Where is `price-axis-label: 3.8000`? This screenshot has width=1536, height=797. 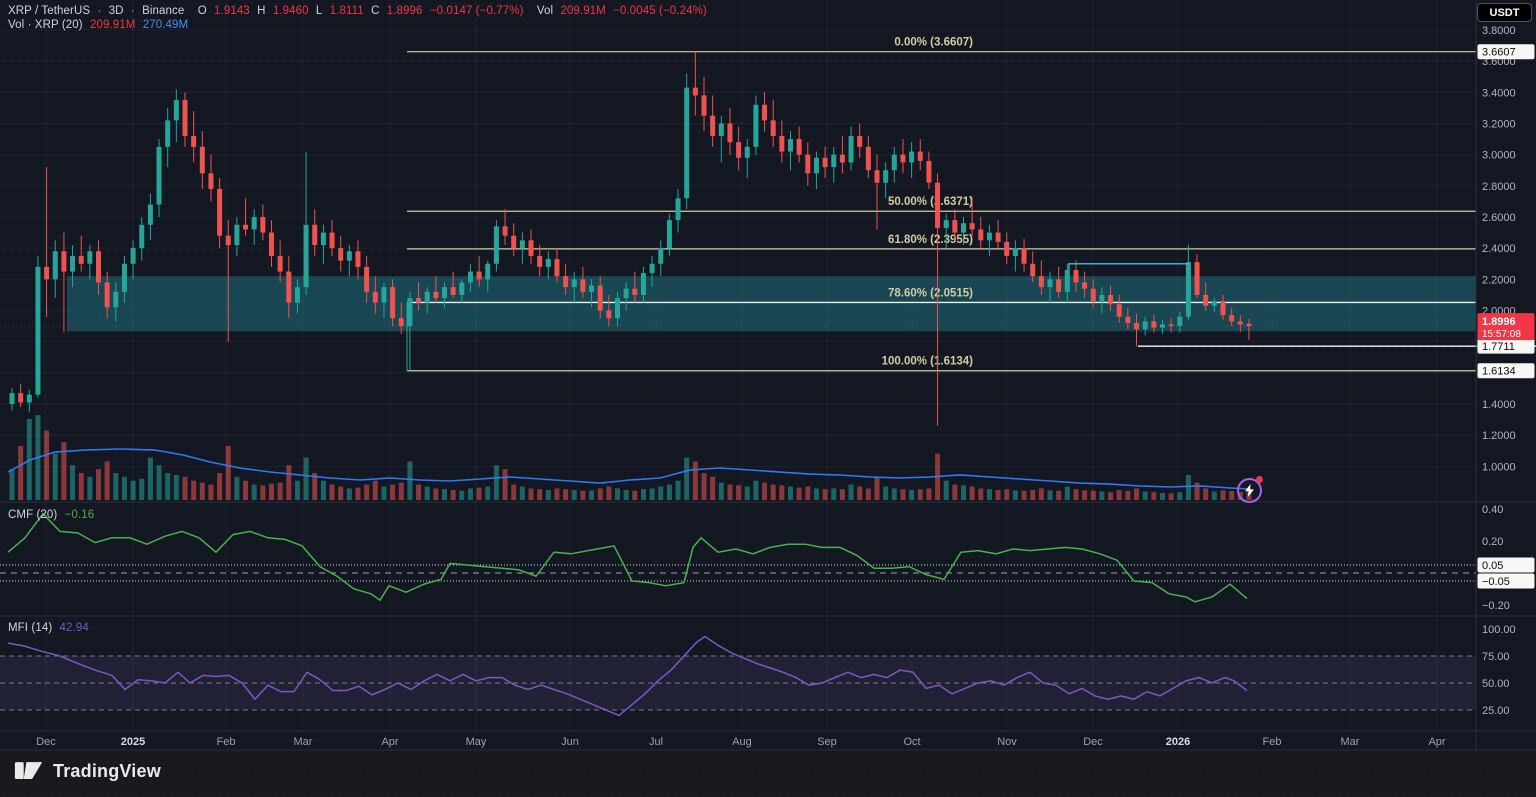 price-axis-label: 3.8000 is located at coordinates (1499, 31).